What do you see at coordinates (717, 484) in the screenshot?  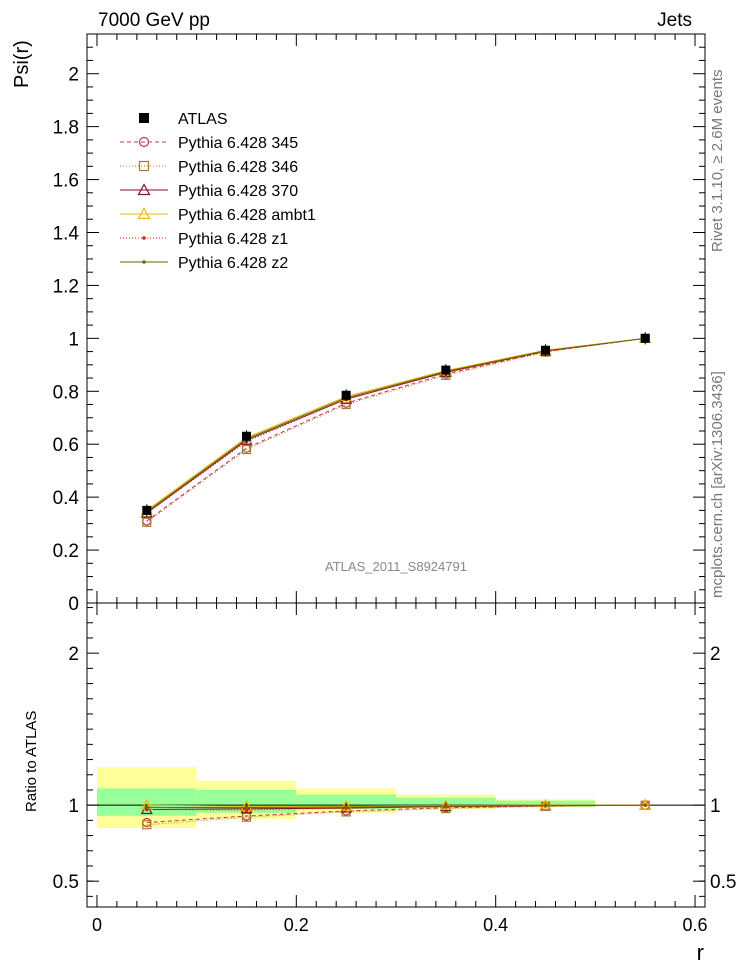 I see `mcplots-source-label: mcplots.cern.ch [arXiv:1306.3436]` at bounding box center [717, 484].